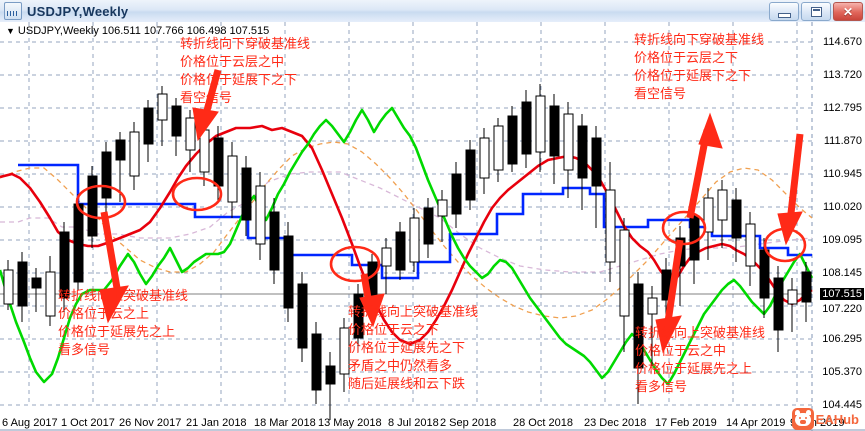 The image size is (865, 431). Describe the element at coordinates (842, 309) in the screenshot. I see `y-axis-label-8: 107.220` at that location.